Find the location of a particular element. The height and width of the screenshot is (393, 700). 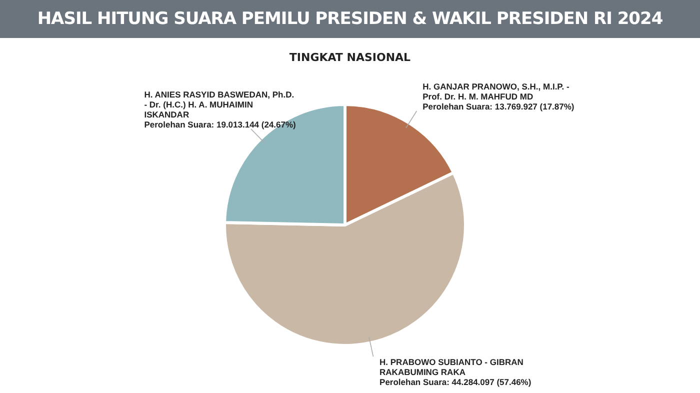

slice-label: H. GANJAR PRANOWO, S.H., M.I.P. - Prof. Dr. H. M. MAHFUD MD is located at coordinates (496, 92).